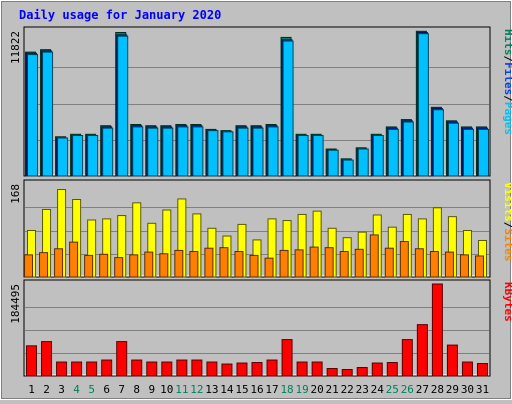  Describe the element at coordinates (76, 389) in the screenshot. I see `x-tick-label: 4` at that location.